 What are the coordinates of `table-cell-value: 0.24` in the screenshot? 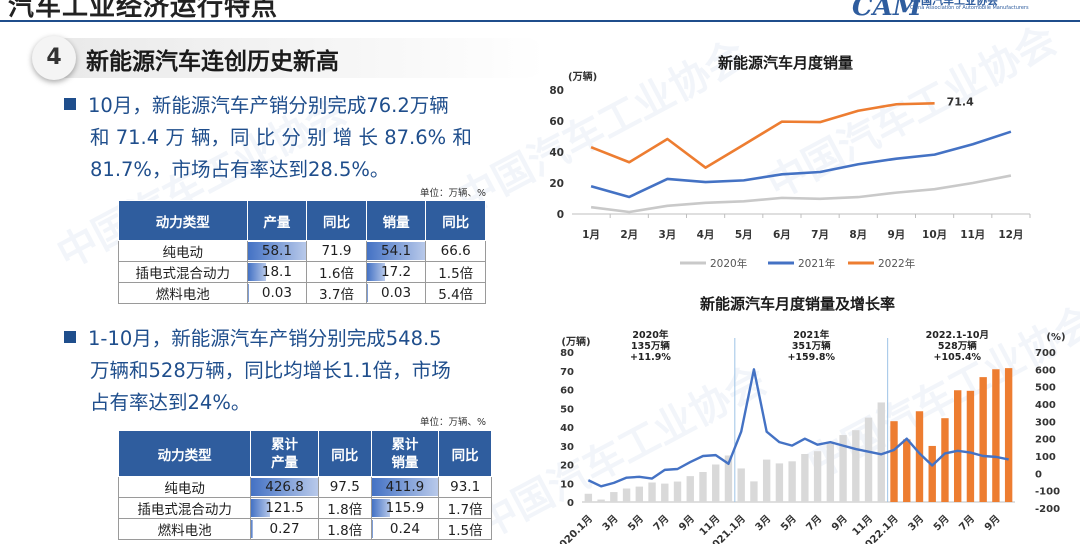 It's located at (404, 529).